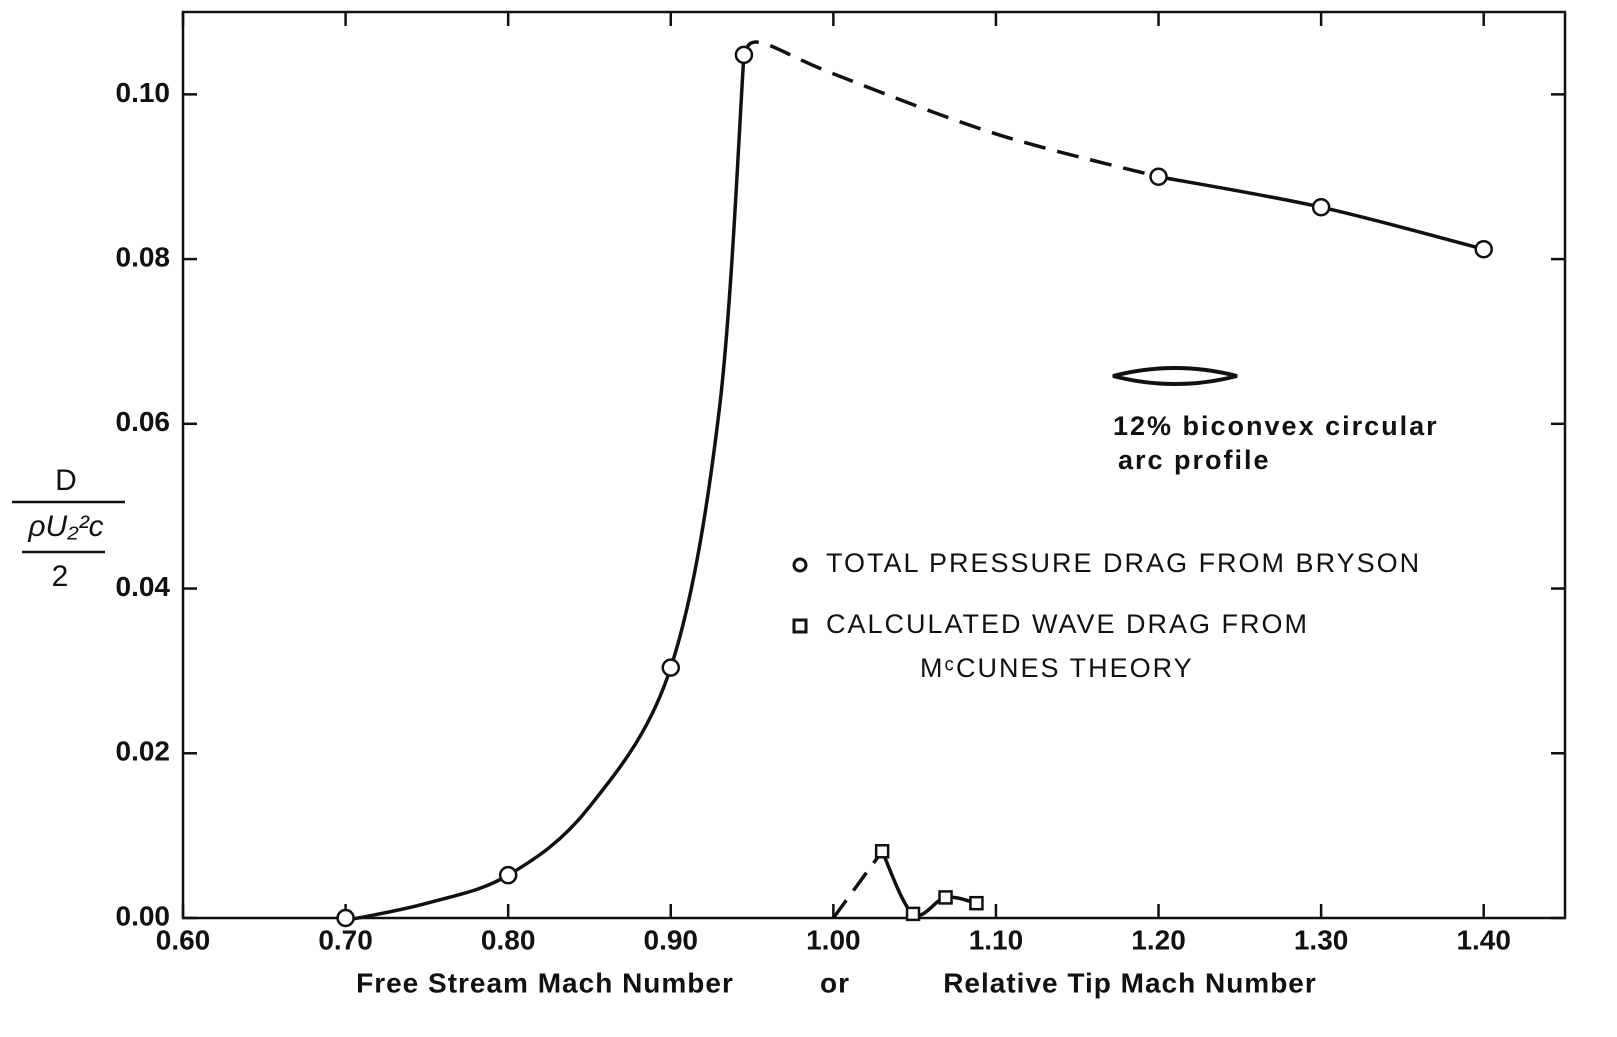 The image size is (1617, 1037). I want to click on x-tick-label: 1.30, so click(1321, 939).